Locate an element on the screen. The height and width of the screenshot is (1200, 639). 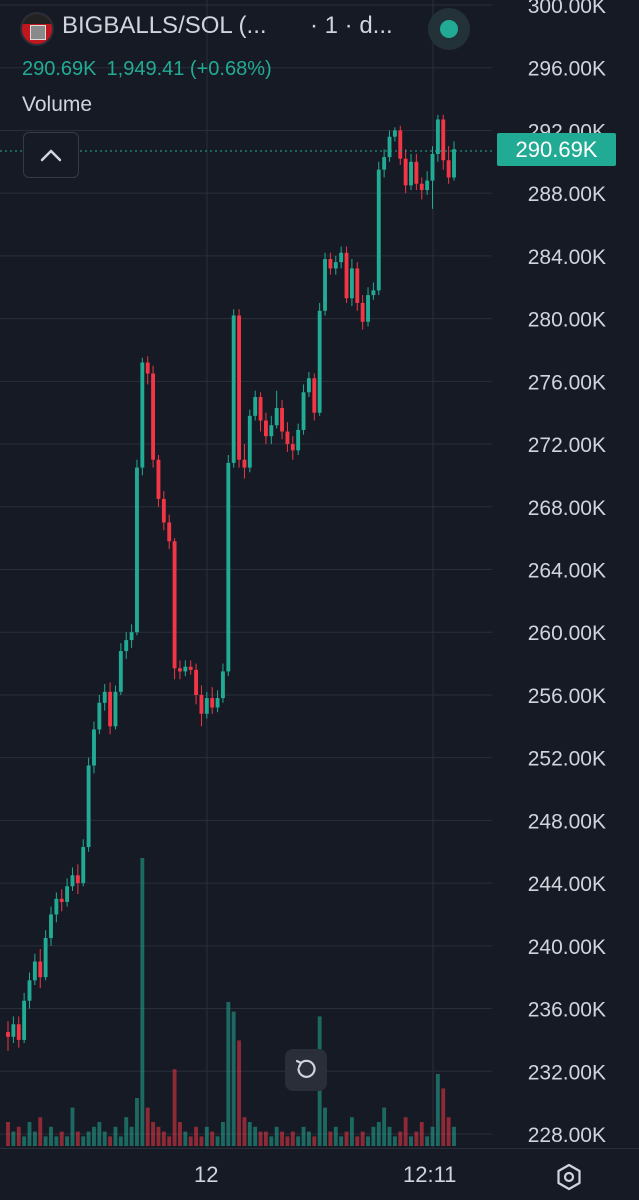
price-change-value: 1,949.41 (+0.68%) is located at coordinates (189, 69).